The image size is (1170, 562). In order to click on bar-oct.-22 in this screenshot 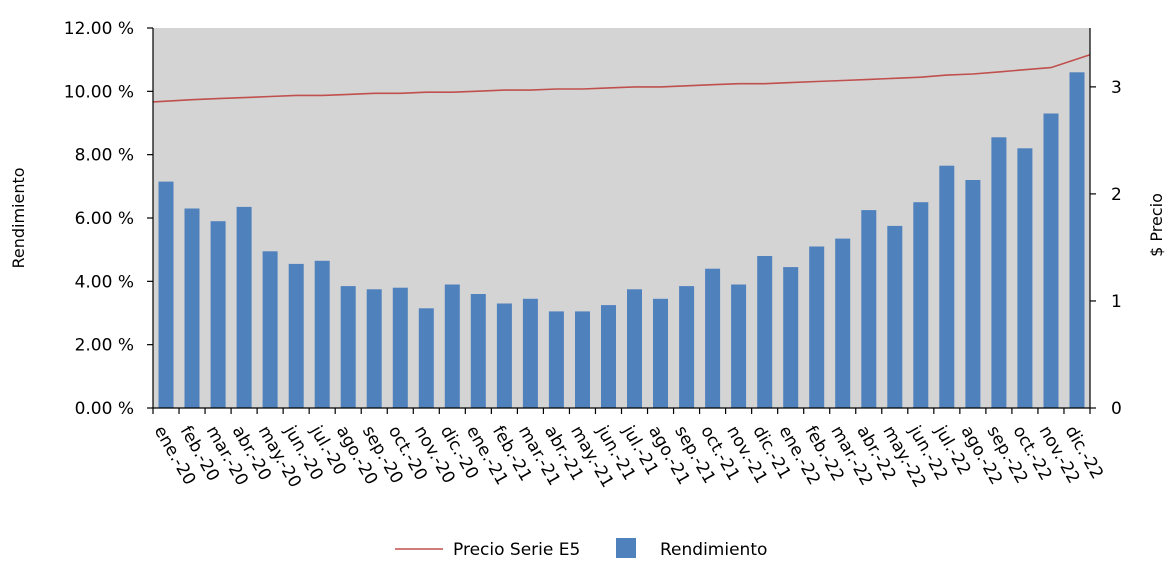, I will do `click(1025, 278)`.